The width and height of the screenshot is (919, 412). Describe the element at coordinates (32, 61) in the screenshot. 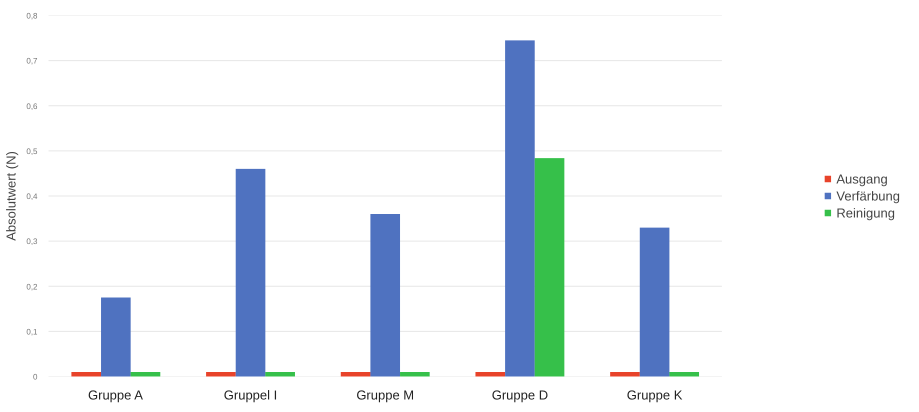

I see `y-tick-label: 0,7` at that location.